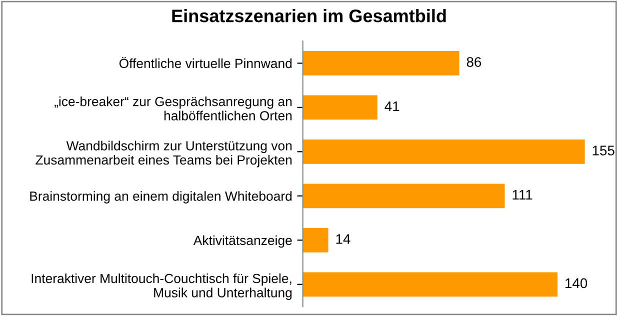 Image resolution: width=618 pixels, height=316 pixels. I want to click on data-label: 41, so click(392, 106).